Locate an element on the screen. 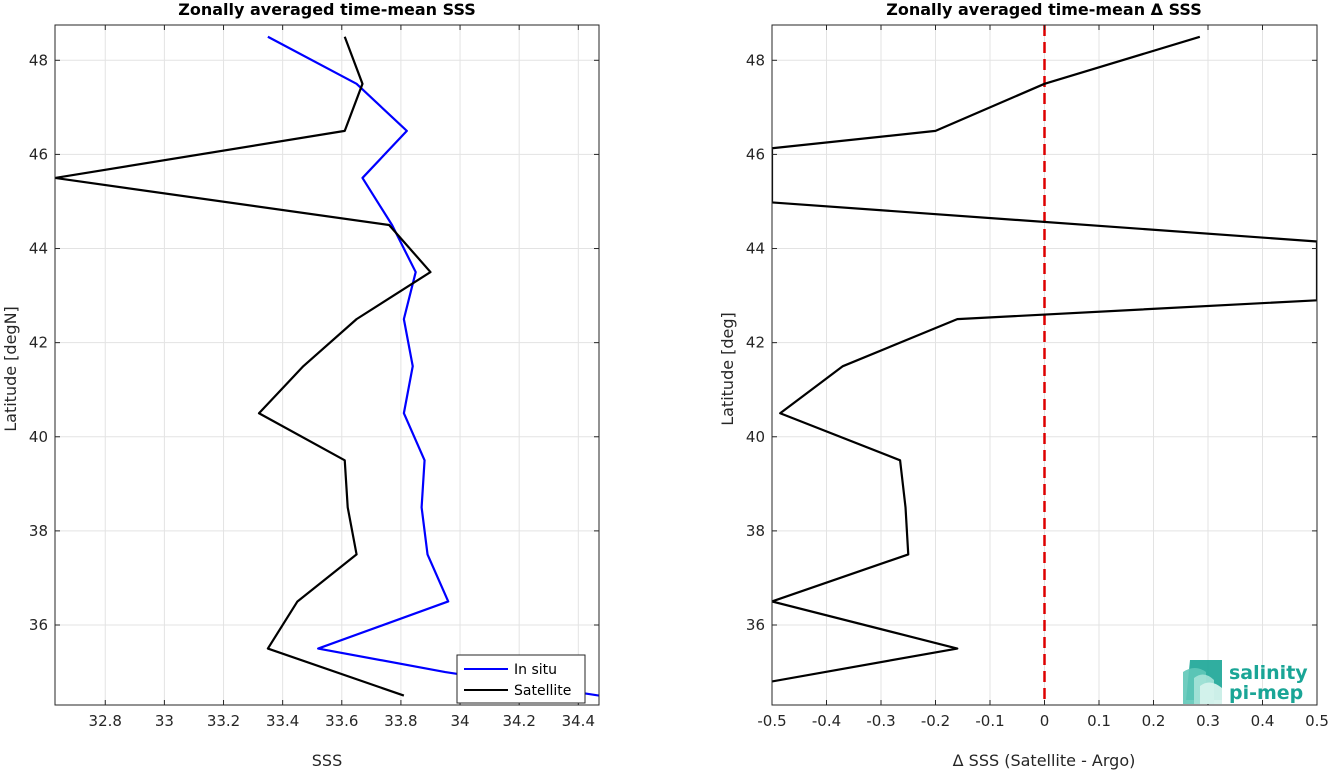 The height and width of the screenshot is (770, 1330). delta-x-tick-label: 0 is located at coordinates (1045, 721).